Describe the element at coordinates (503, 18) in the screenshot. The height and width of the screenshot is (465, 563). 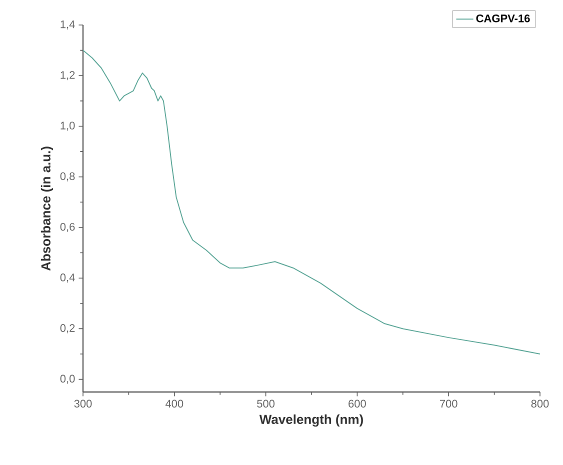
I see `legend-label: CAGPV-16` at that location.